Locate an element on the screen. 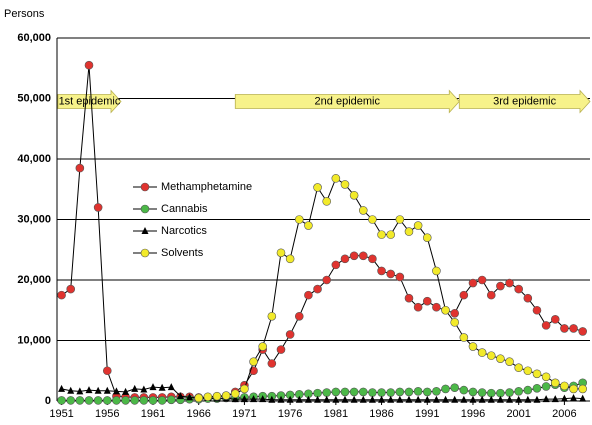 This screenshot has height=425, width=592. epidemic-label: 1st epidemic is located at coordinates (90, 101).